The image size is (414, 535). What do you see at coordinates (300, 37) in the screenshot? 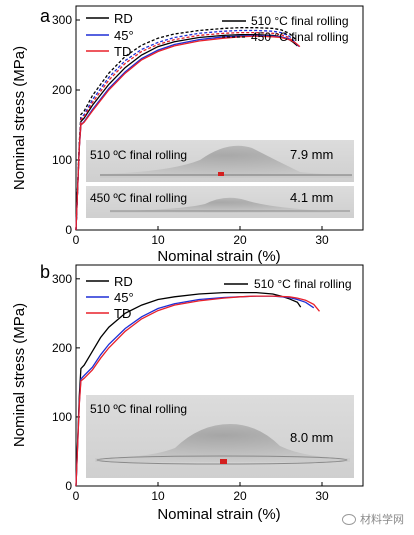
I see `legend-entry: 450 °C final rolling` at bounding box center [300, 37].